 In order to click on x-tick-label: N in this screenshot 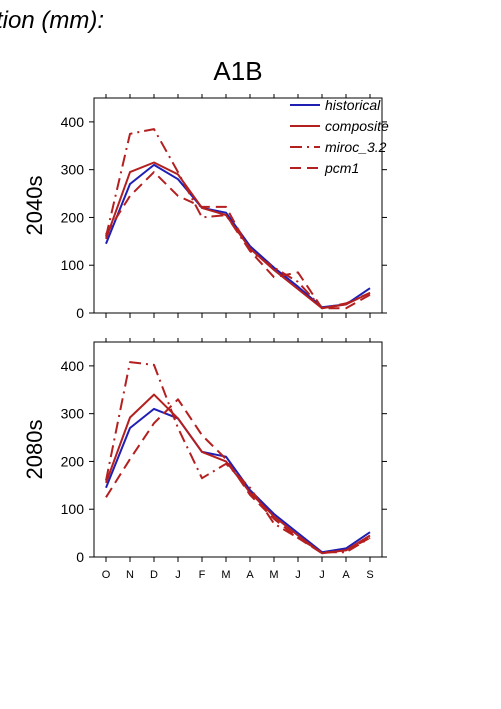, I will do `click(130, 575)`.